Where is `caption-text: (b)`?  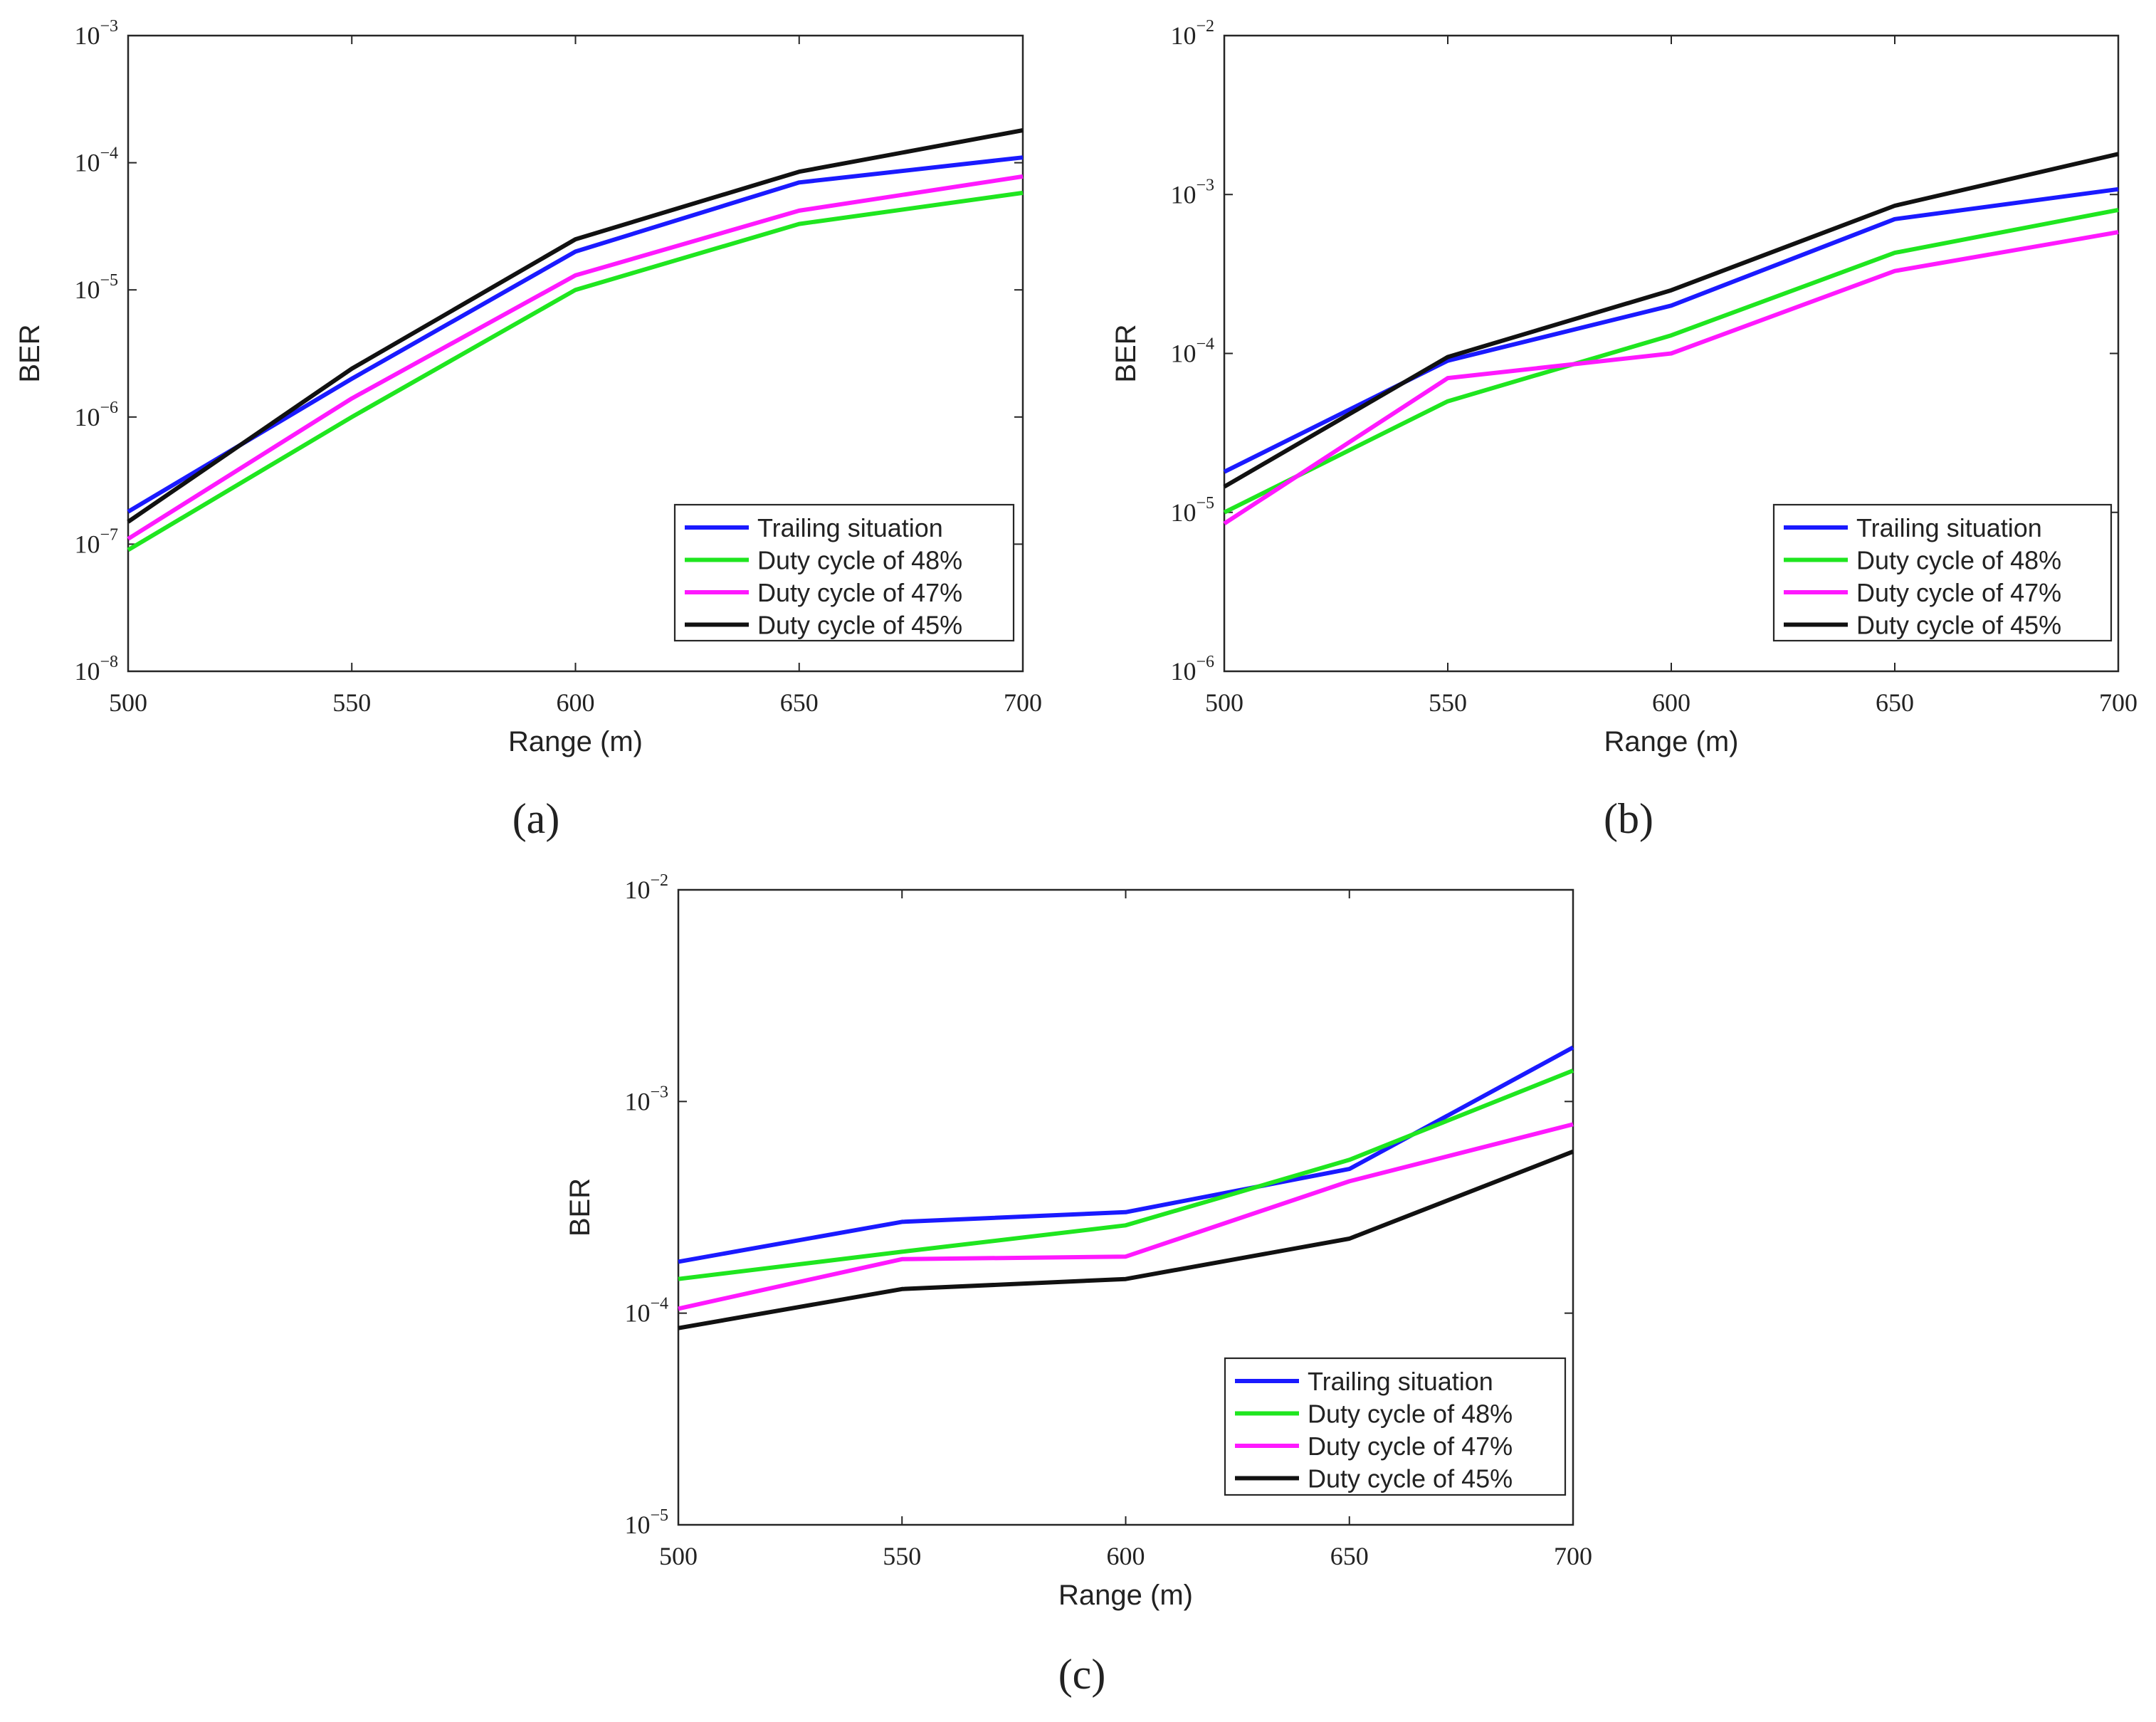 caption-text: (b) is located at coordinates (1628, 818).